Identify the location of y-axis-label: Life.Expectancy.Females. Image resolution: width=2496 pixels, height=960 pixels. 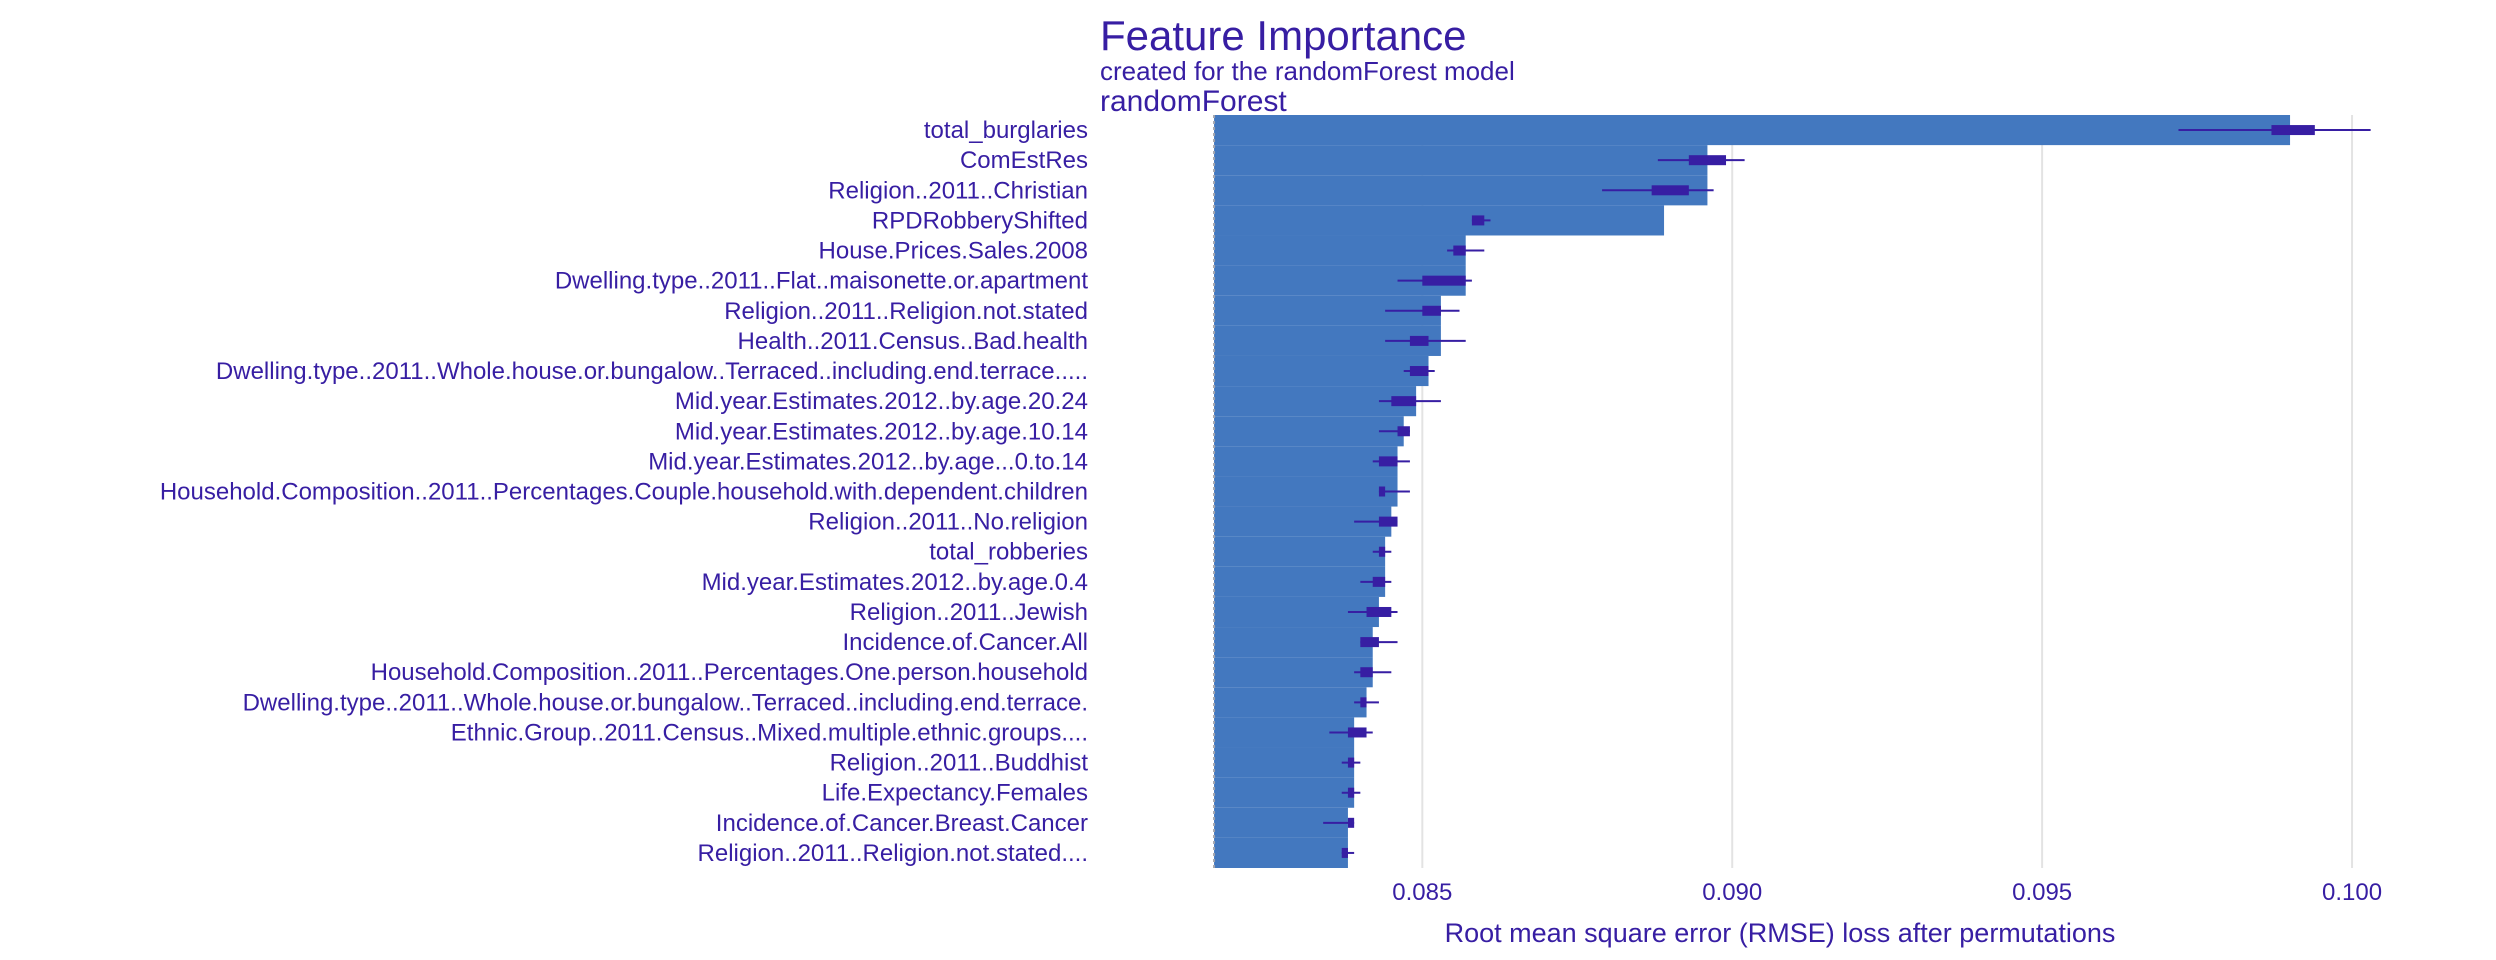
(955, 793).